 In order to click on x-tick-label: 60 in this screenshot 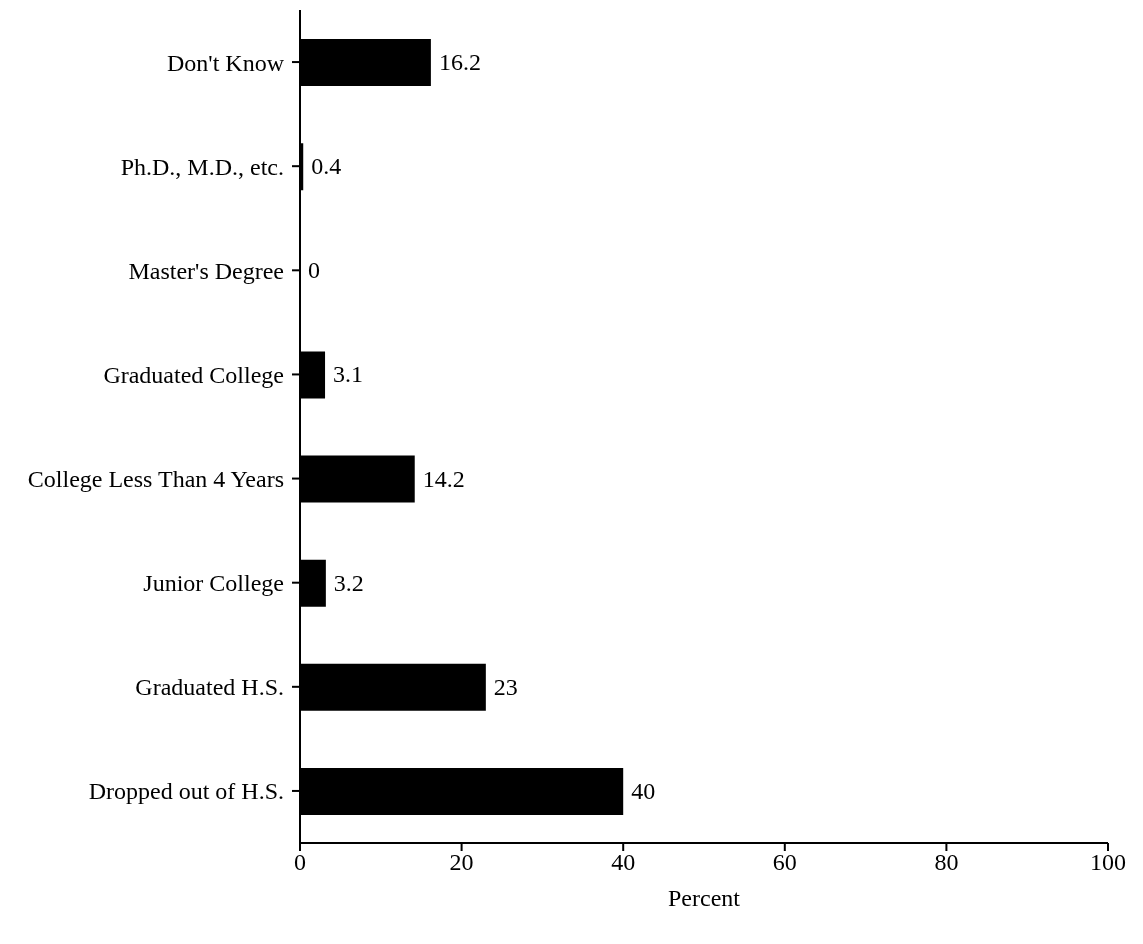, I will do `click(784, 862)`.